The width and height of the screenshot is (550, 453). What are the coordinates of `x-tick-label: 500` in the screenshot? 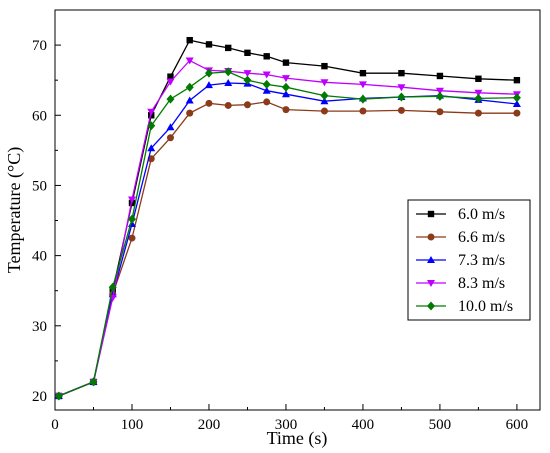 It's located at (440, 425).